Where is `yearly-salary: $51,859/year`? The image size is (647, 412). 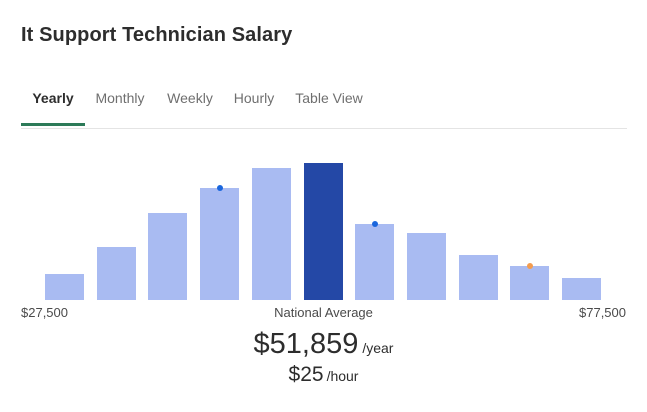 yearly-salary: $51,859/year is located at coordinates (323, 344).